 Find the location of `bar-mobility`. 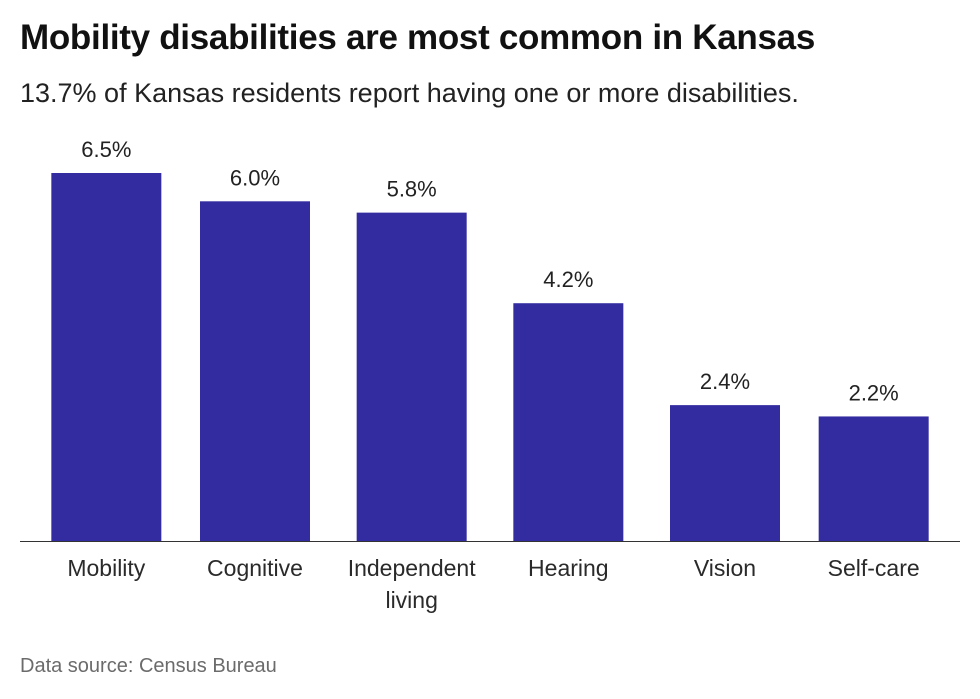

bar-mobility is located at coordinates (106, 357).